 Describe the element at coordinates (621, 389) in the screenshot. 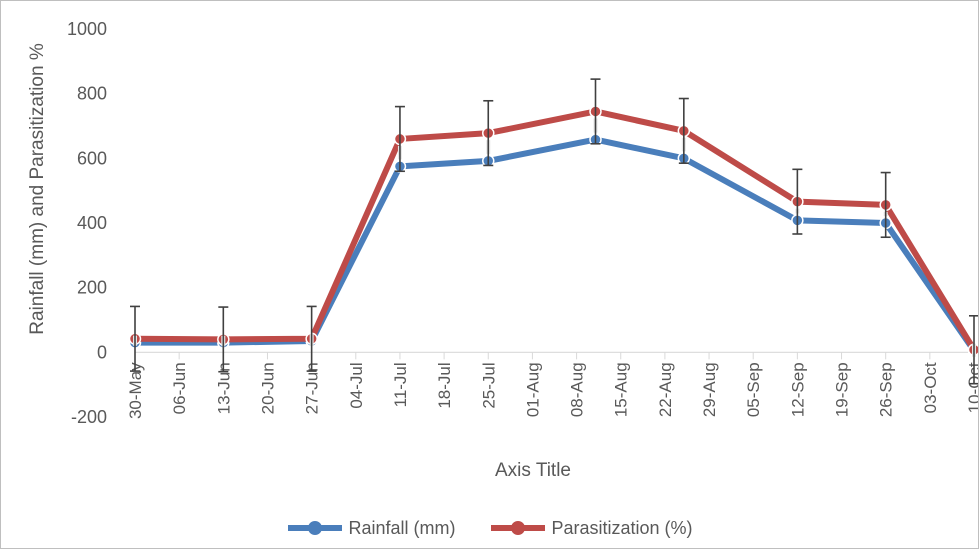

I see `x-tick-label: 15-Aug` at that location.